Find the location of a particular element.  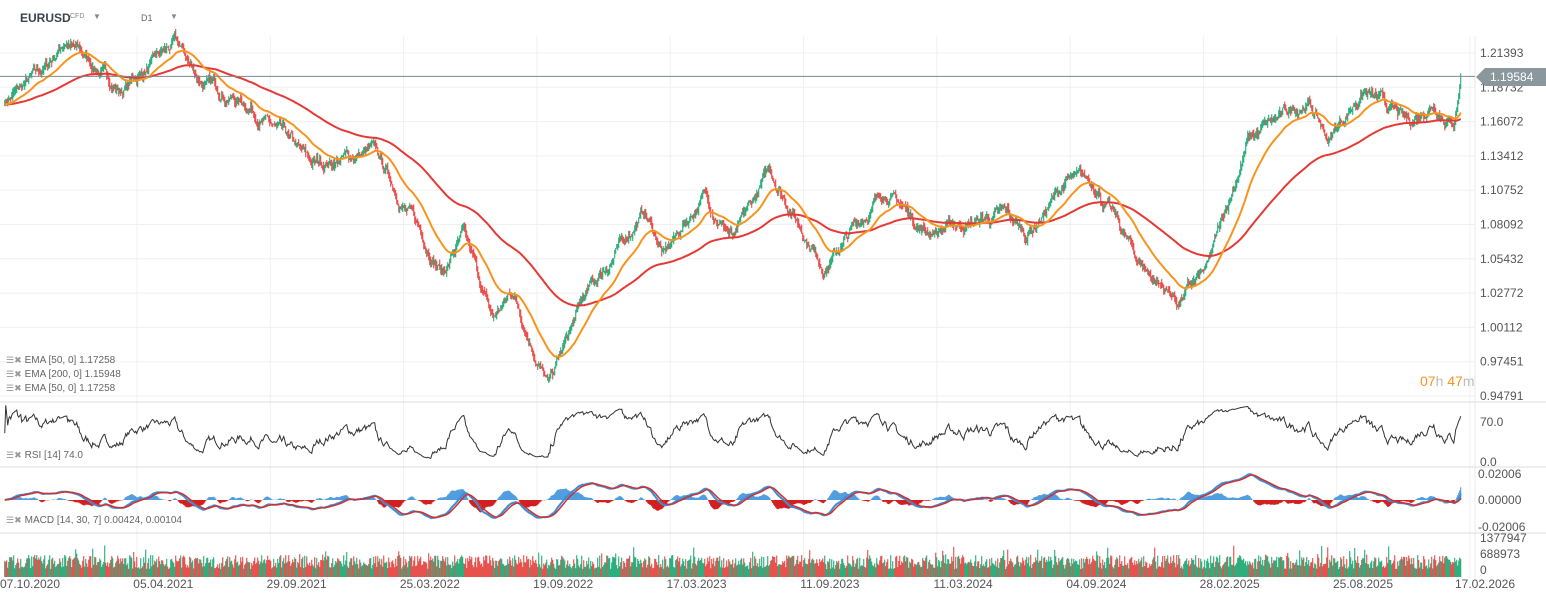

legend-ema50: ☰✖ EMA [50, 0] 1.17258 is located at coordinates (60, 360).